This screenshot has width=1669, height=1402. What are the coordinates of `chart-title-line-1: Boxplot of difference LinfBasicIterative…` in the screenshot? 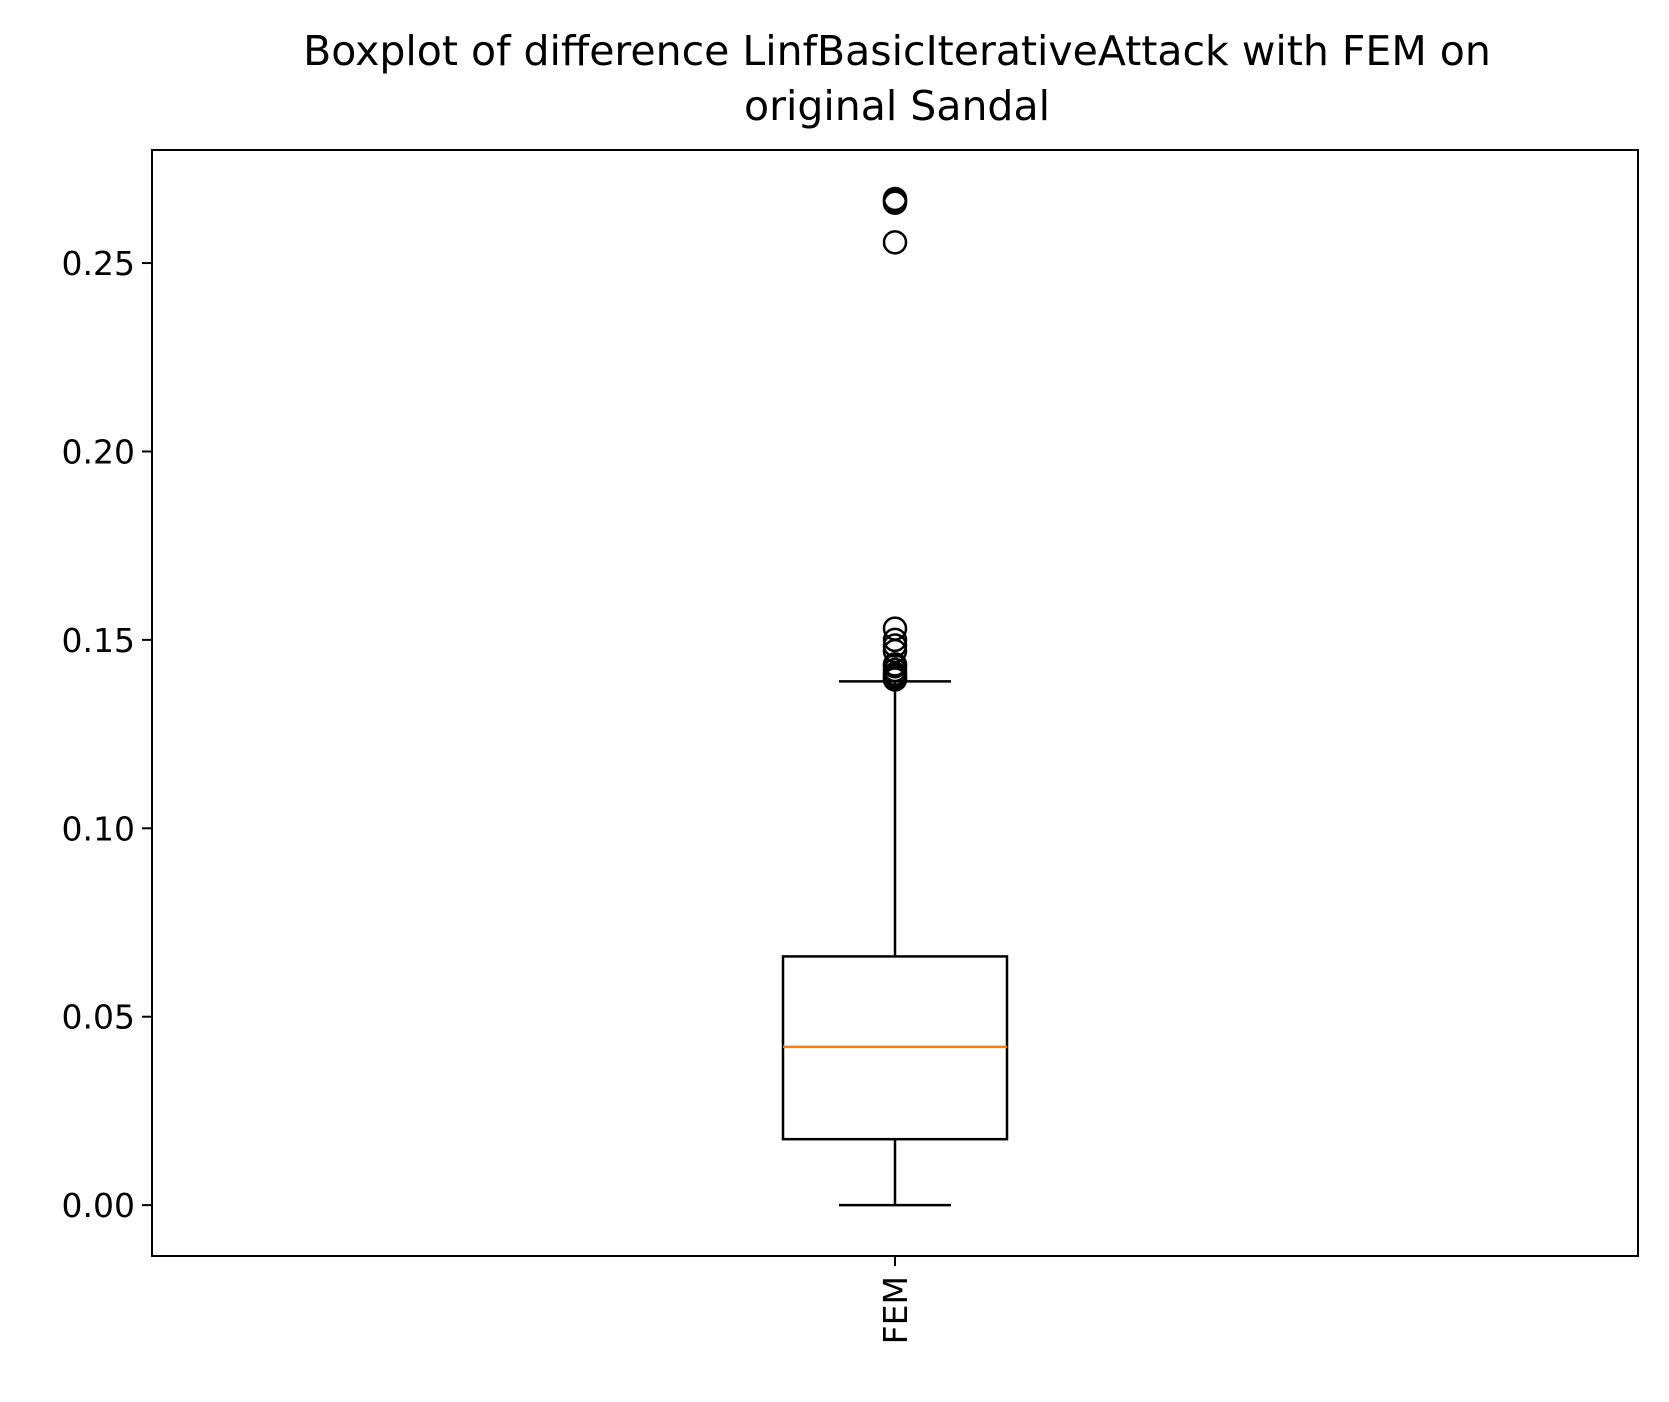 It's located at (897, 51).